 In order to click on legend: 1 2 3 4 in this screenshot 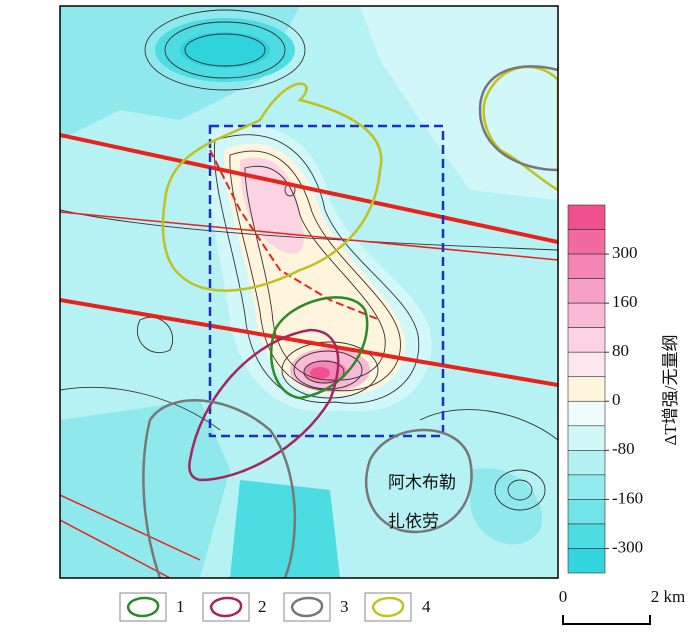, I will do `click(275, 607)`.